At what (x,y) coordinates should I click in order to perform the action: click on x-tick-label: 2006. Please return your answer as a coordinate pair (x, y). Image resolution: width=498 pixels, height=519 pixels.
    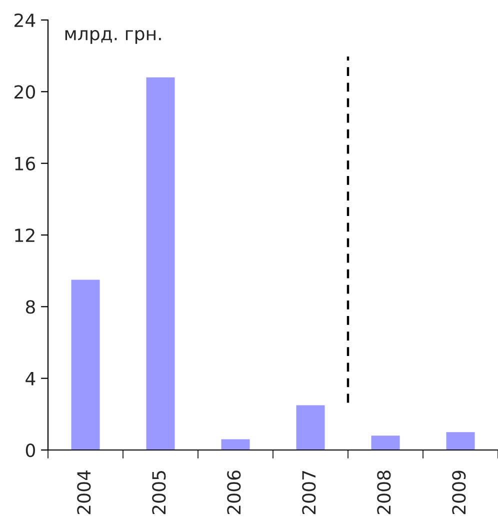
    Looking at the image, I should click on (234, 492).